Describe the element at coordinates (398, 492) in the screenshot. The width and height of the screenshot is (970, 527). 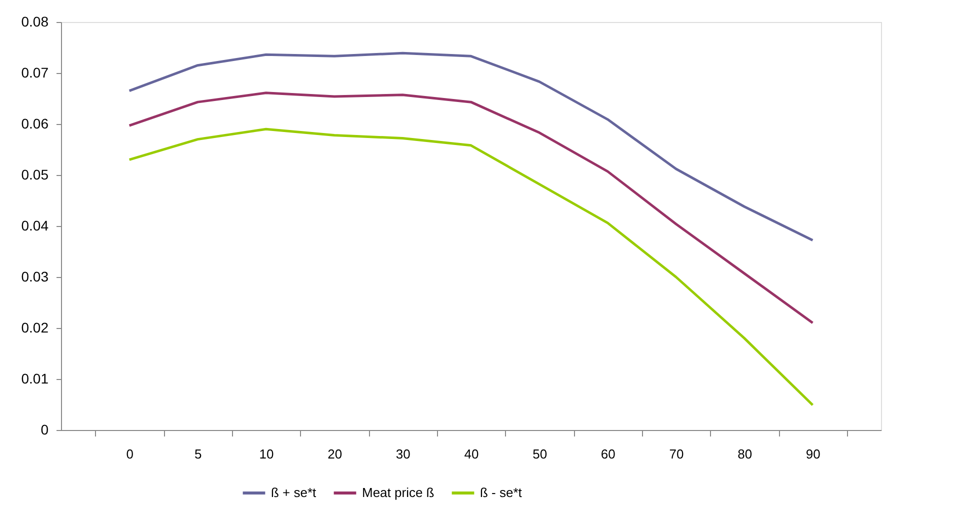
I see `legend-label: Meat price ß` at that location.